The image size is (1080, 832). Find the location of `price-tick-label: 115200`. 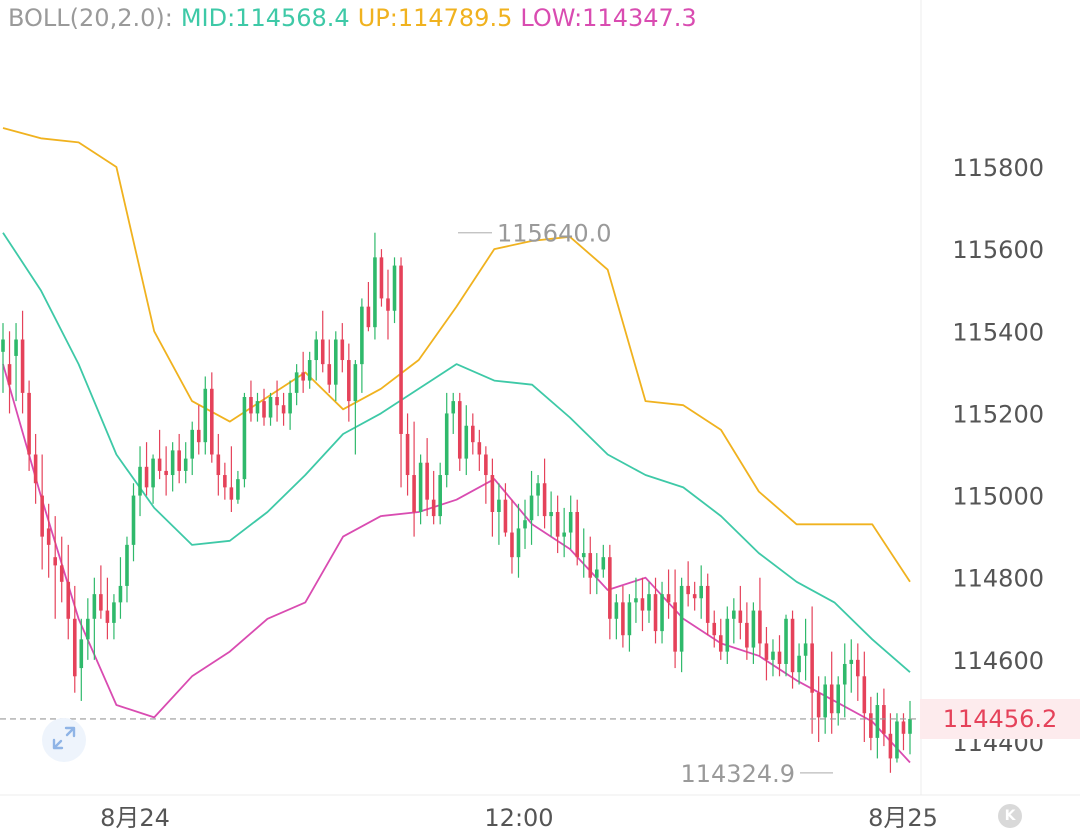

price-tick-label: 115200 is located at coordinates (998, 414).